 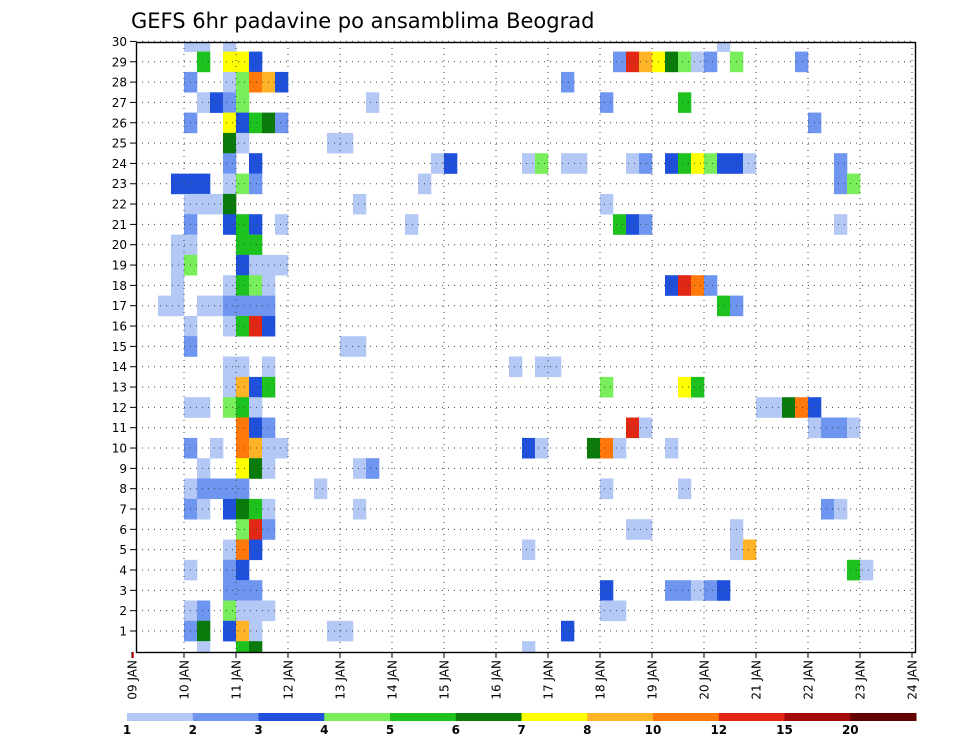 I want to click on y-tick-label: 2, so click(x=123, y=611).